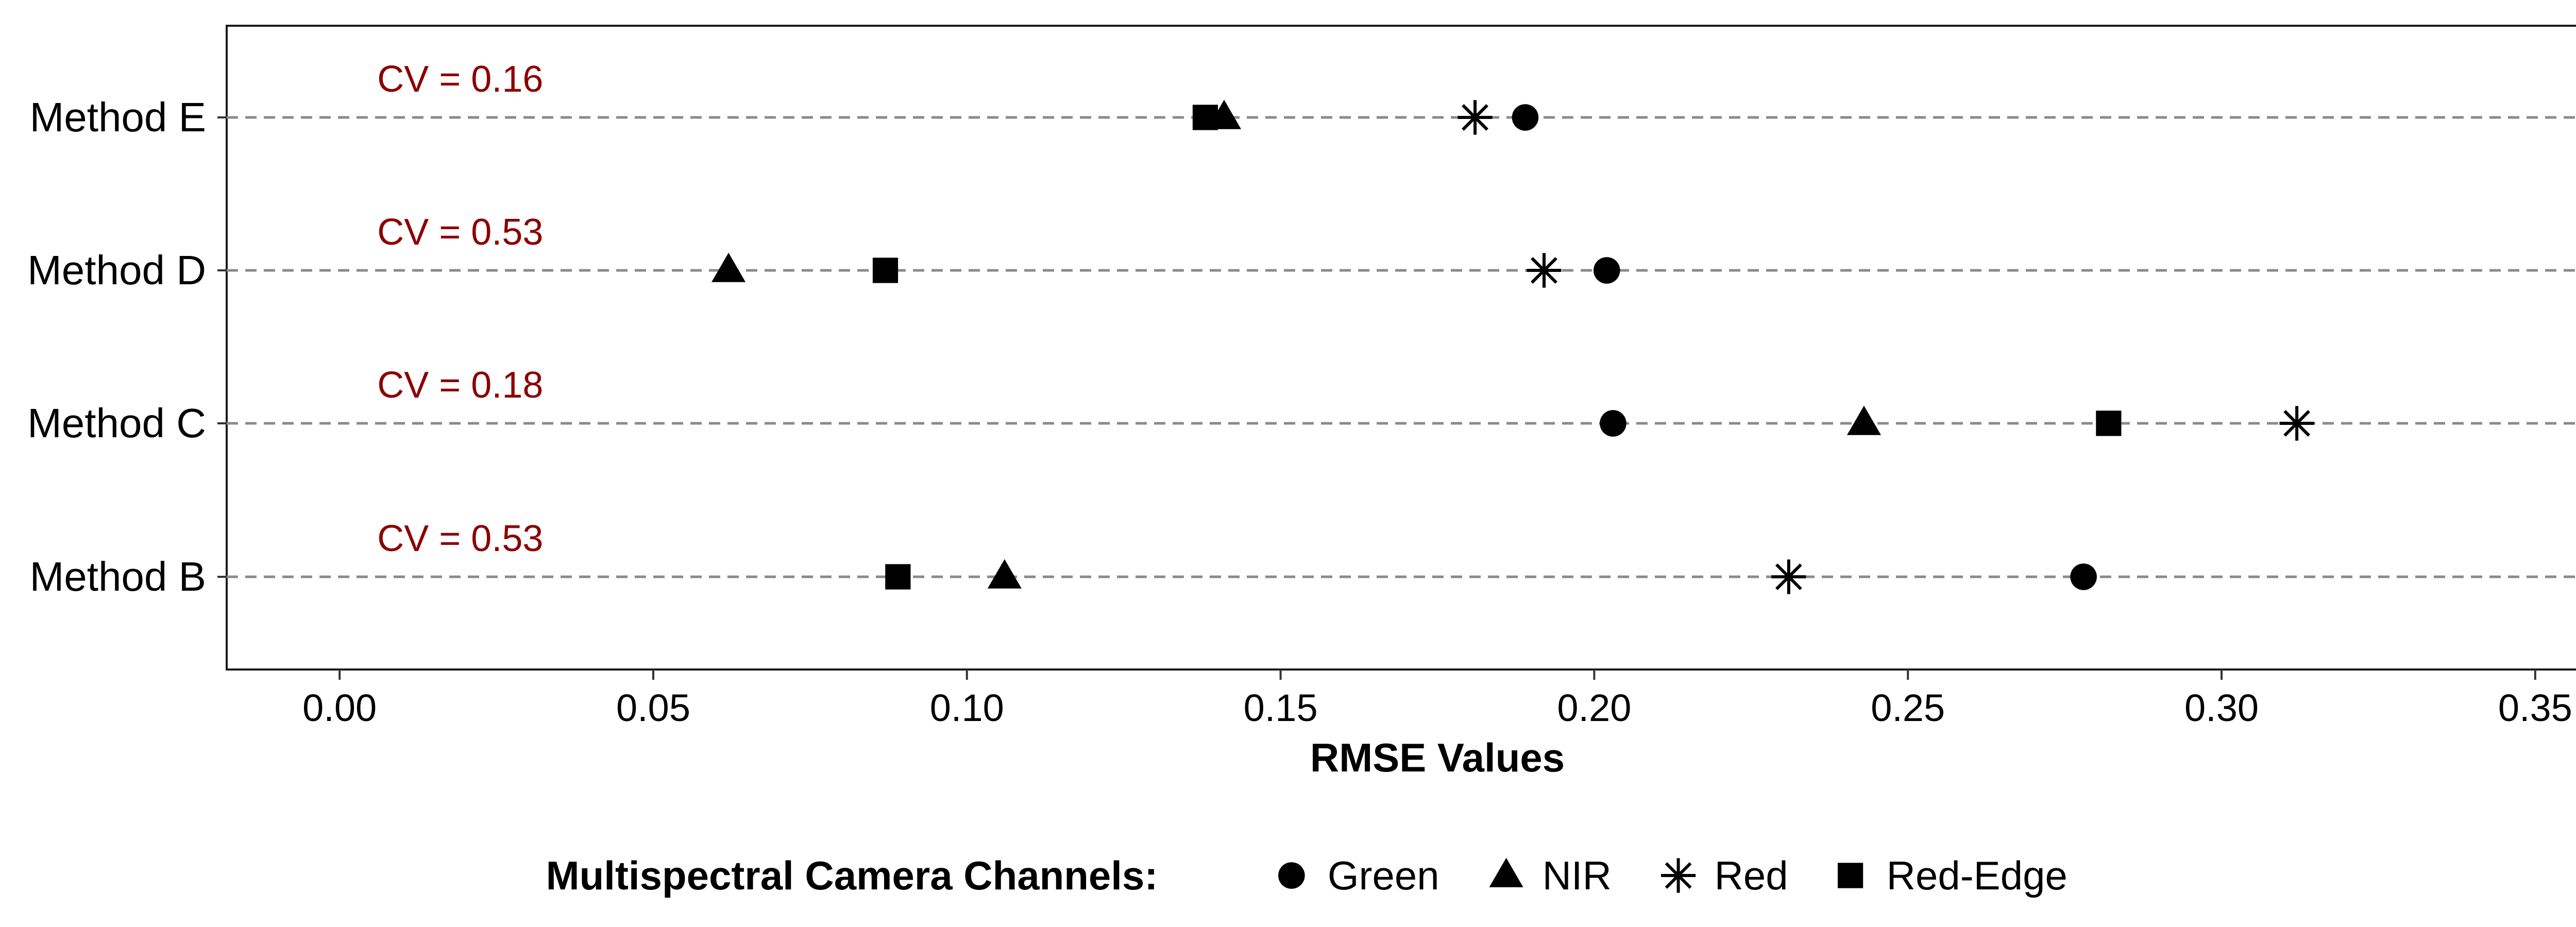 Image resolution: width=2576 pixels, height=927 pixels. I want to click on legend-key-red-edge, so click(1850, 875).